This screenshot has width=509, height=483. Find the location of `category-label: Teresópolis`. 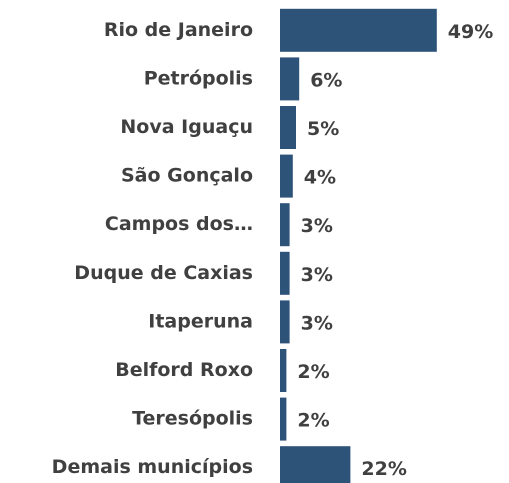

category-label: Teresópolis is located at coordinates (192, 419).